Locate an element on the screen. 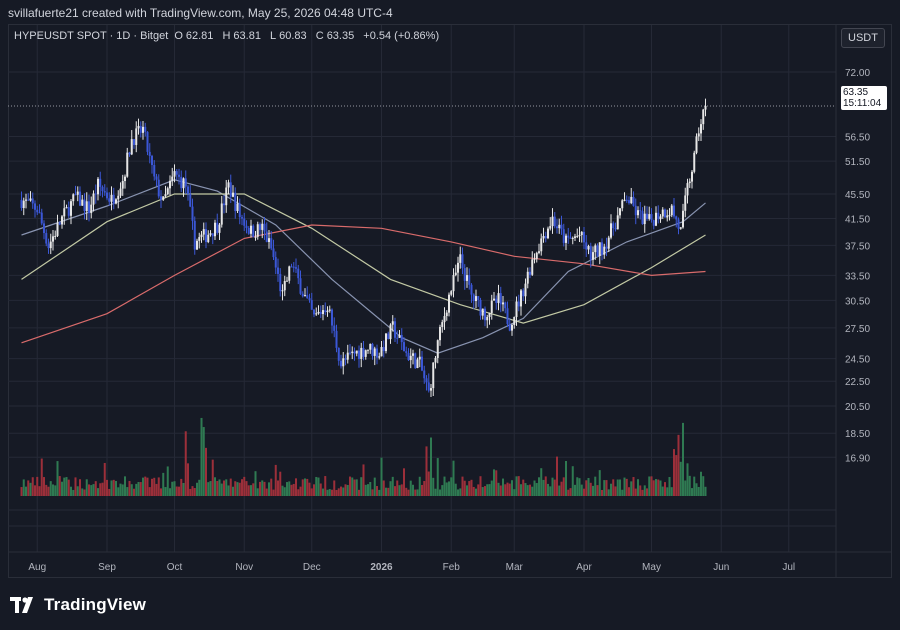  symbol-name: HYPEUSDT SPOT · 1D · Bitget is located at coordinates (91, 36).